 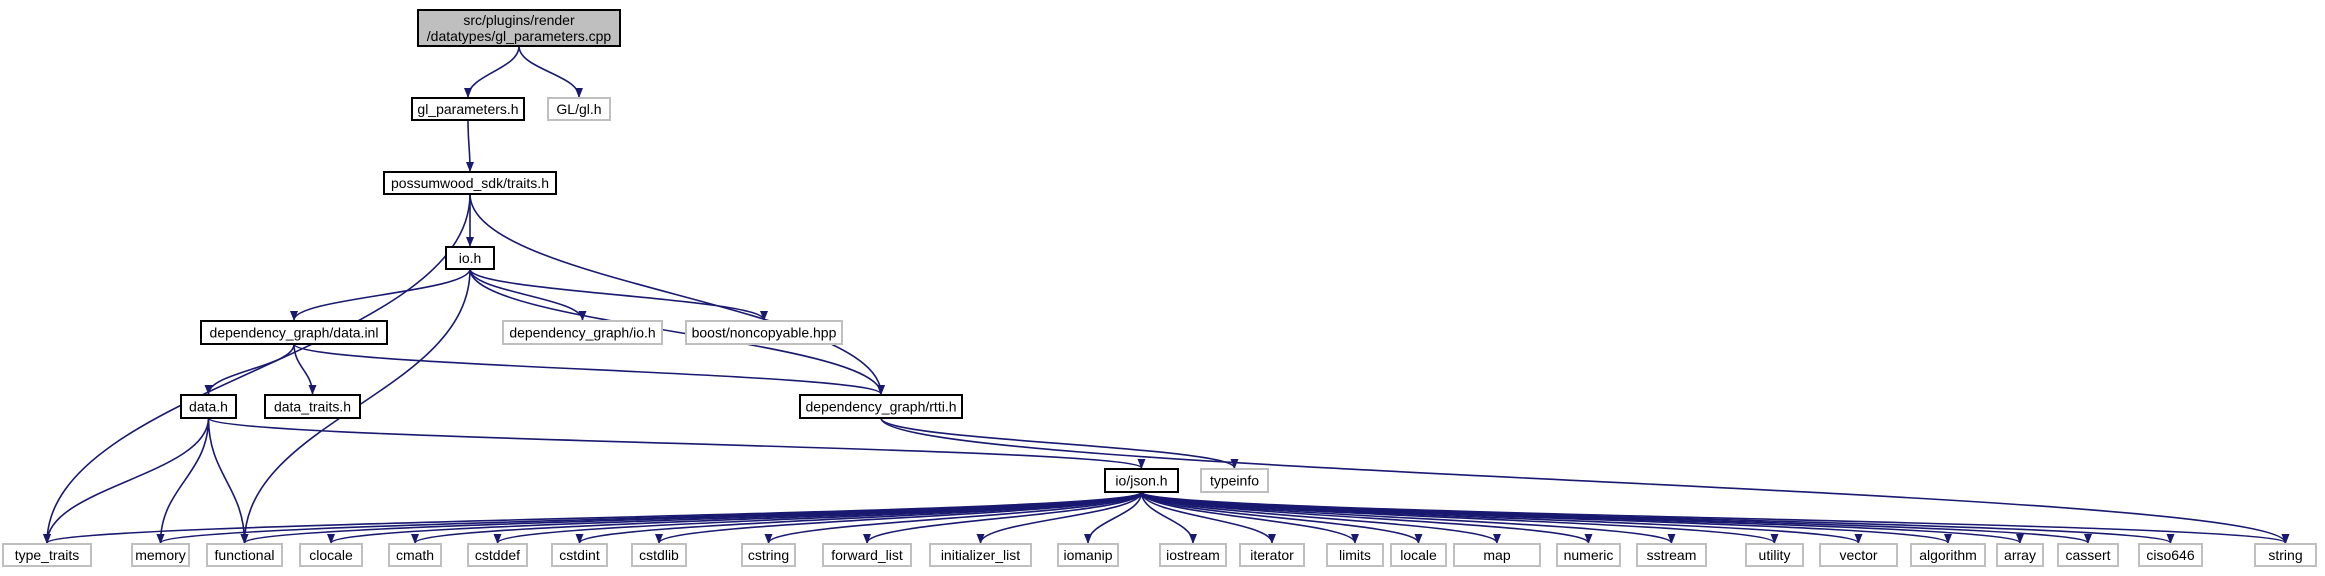 I want to click on node-label: cassert, so click(x=2087, y=555).